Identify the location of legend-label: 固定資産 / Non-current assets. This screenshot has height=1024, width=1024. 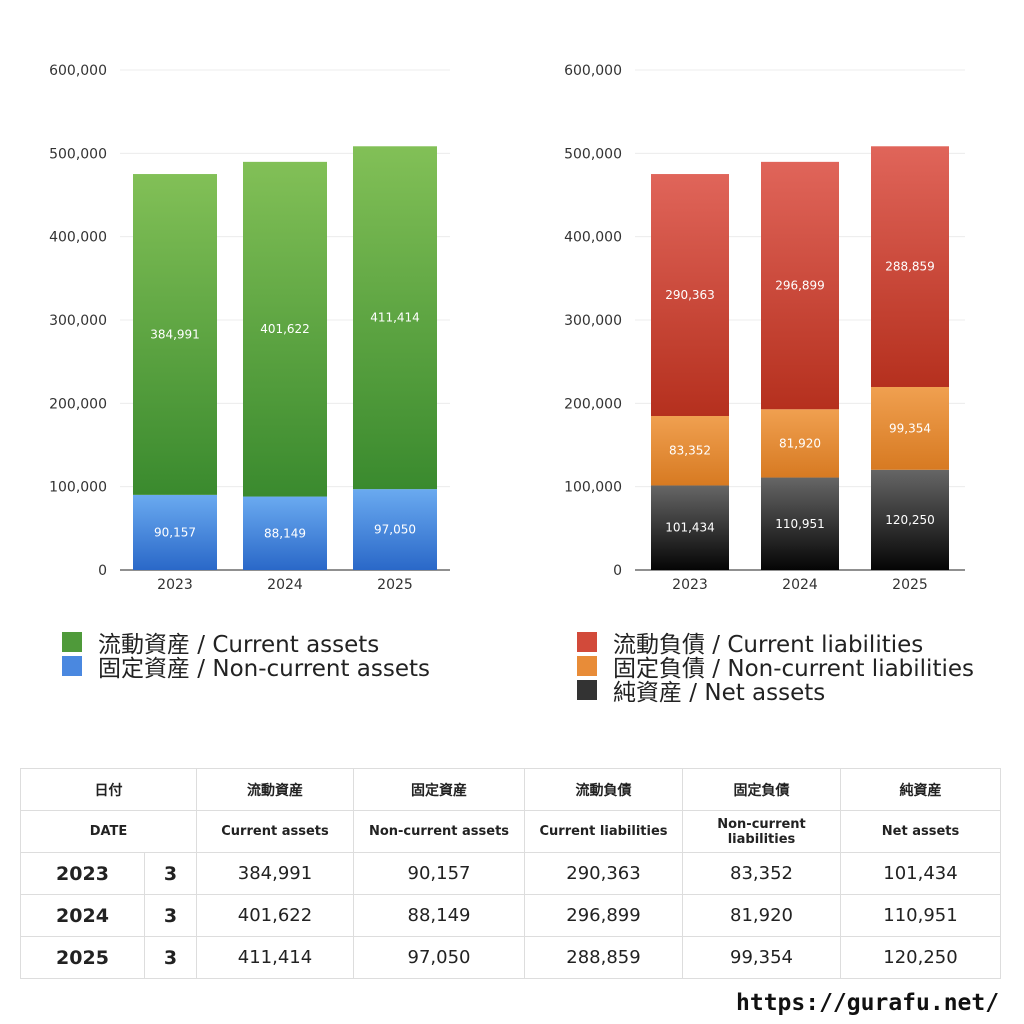
(264, 669).